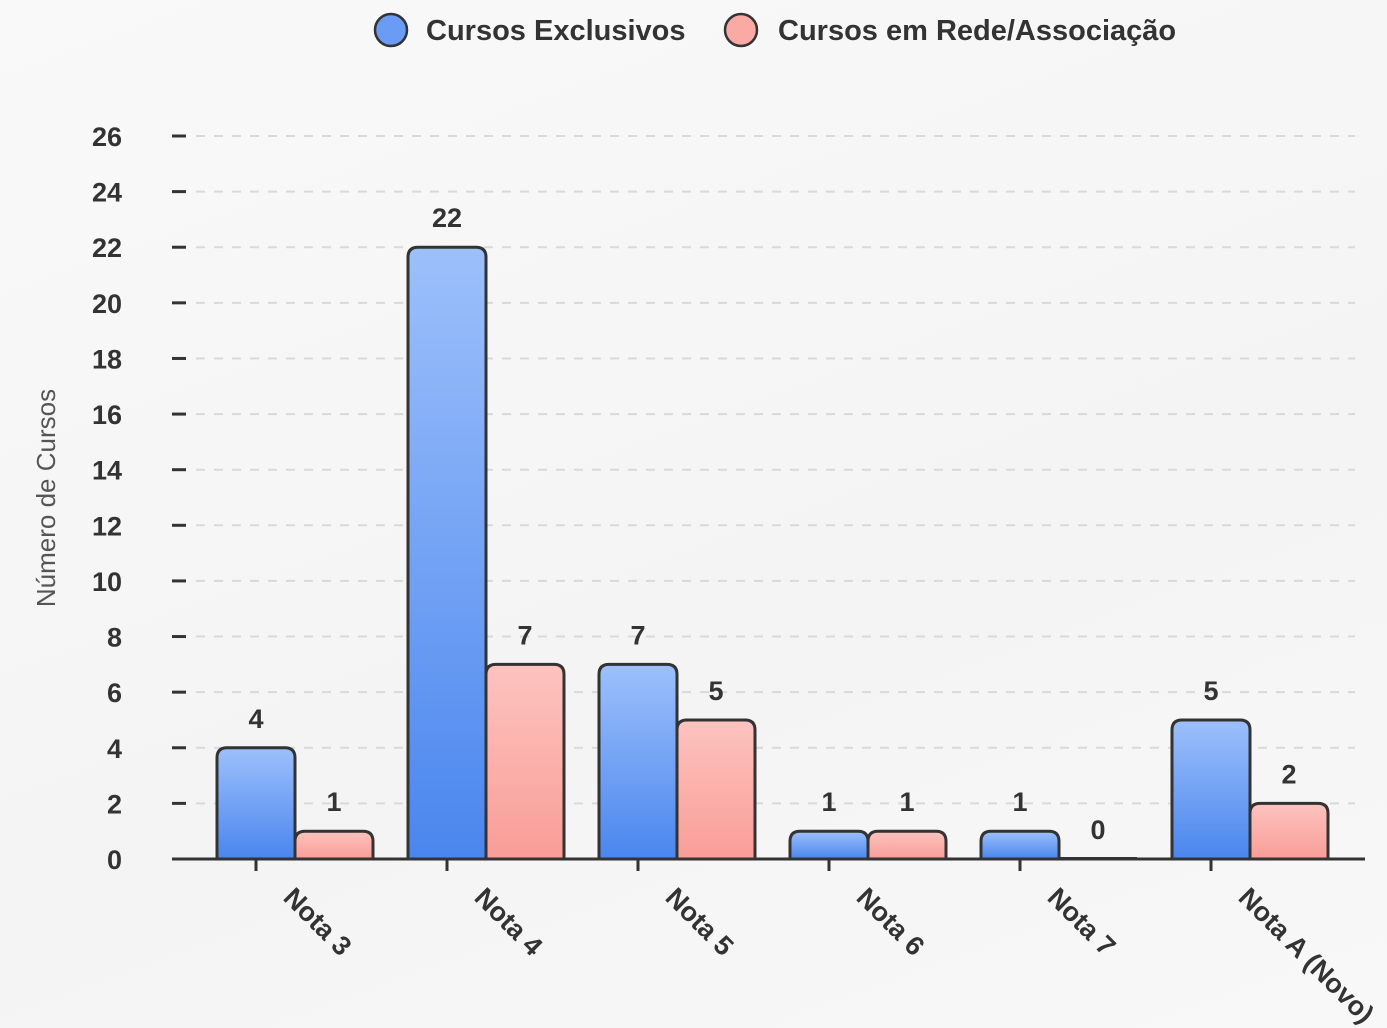 This screenshot has width=1387, height=1028. What do you see at coordinates (1288, 774) in the screenshot?
I see `data-label: 2` at bounding box center [1288, 774].